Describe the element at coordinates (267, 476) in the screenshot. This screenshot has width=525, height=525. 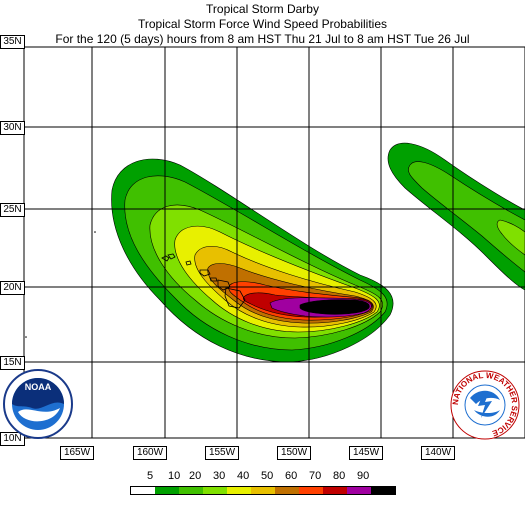
I see `legend-value: 50` at that location.